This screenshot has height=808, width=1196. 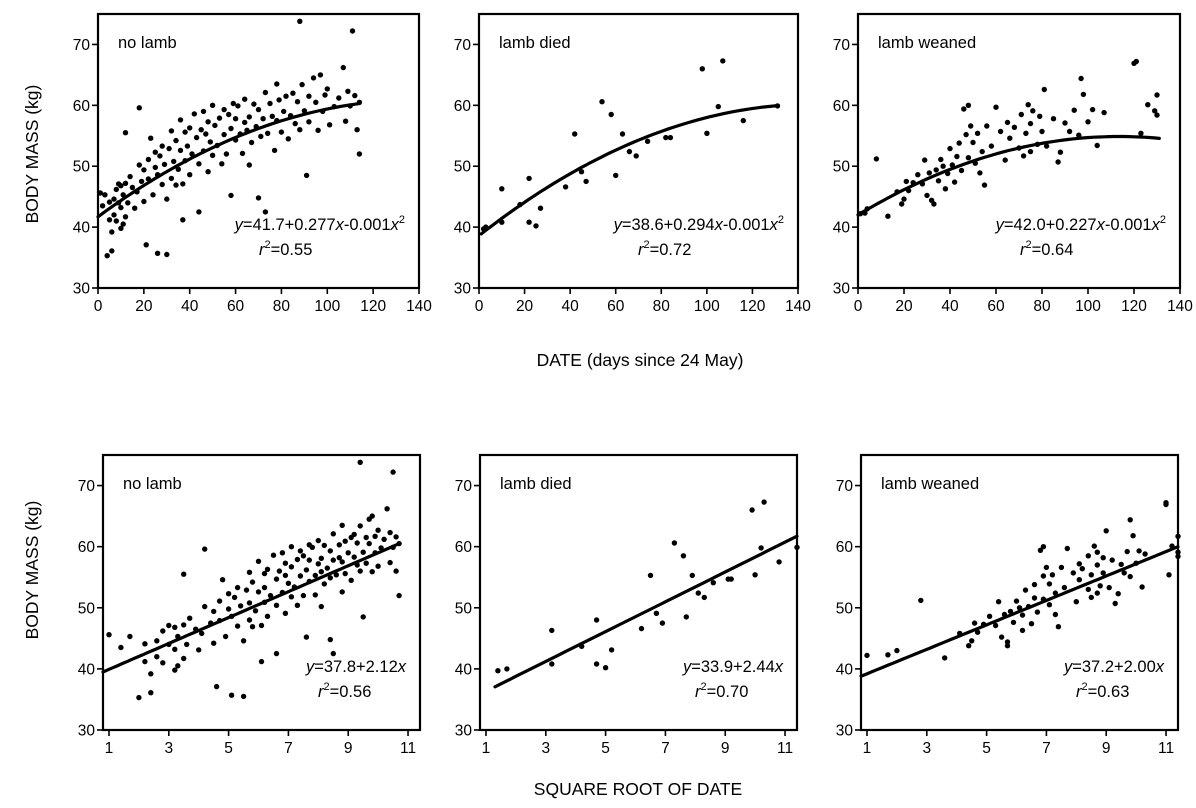 What do you see at coordinates (665, 748) in the screenshot?
I see `x-tick-label: 7` at bounding box center [665, 748].